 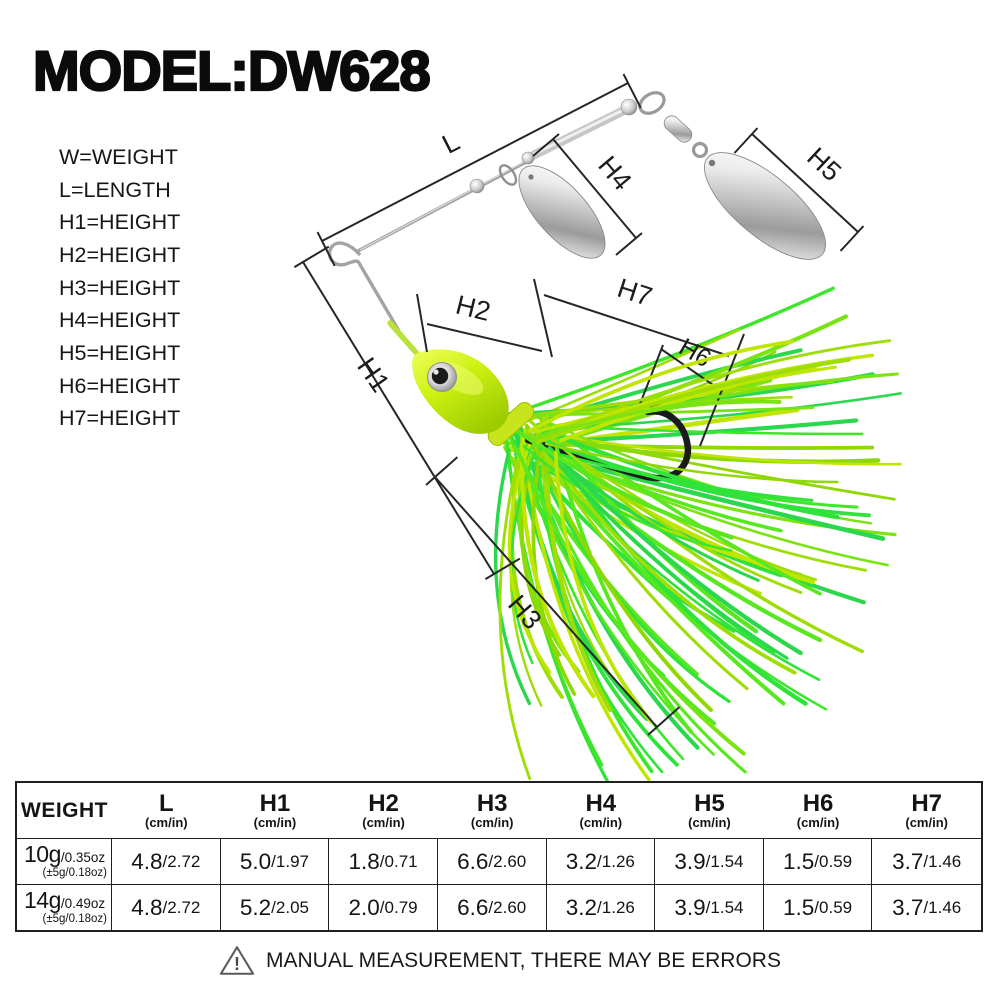 What do you see at coordinates (120, 385) in the screenshot?
I see `legend-item: H6=HEIGHT` at bounding box center [120, 385].